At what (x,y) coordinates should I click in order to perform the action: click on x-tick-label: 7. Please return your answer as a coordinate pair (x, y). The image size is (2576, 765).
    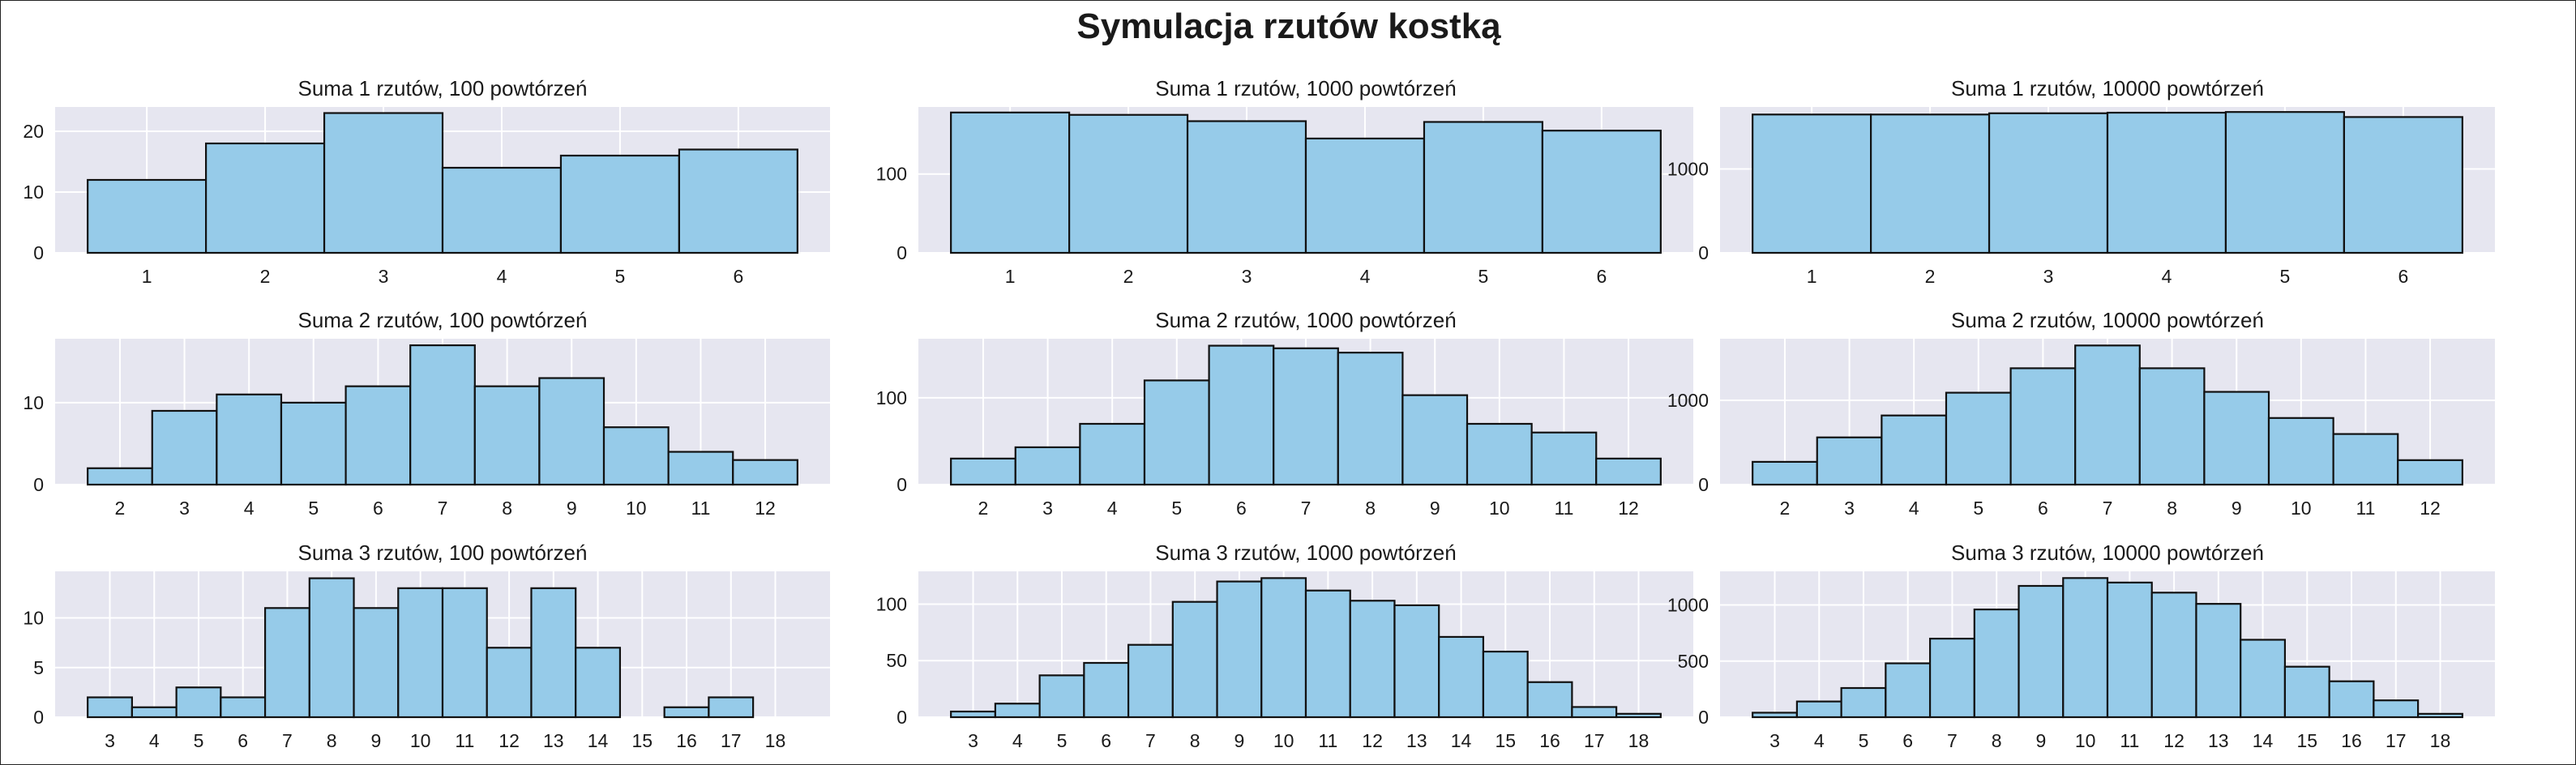
    Looking at the image, I should click on (443, 508).